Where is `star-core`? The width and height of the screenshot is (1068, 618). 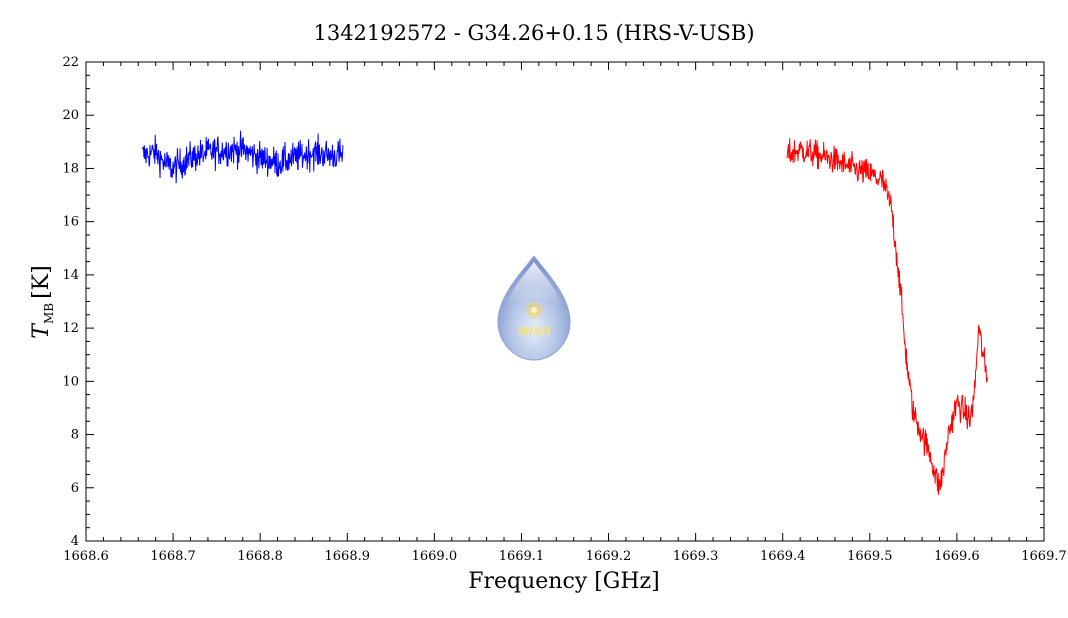
star-core is located at coordinates (534, 310).